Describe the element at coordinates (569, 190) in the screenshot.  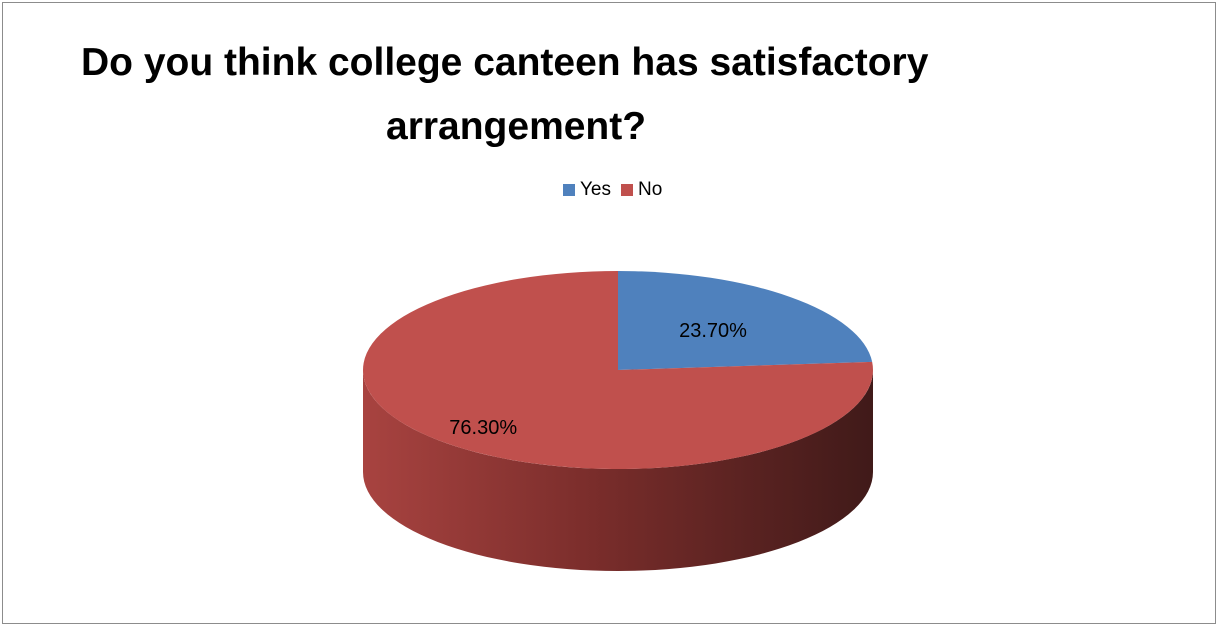
I see `legend-swatch-yes` at that location.